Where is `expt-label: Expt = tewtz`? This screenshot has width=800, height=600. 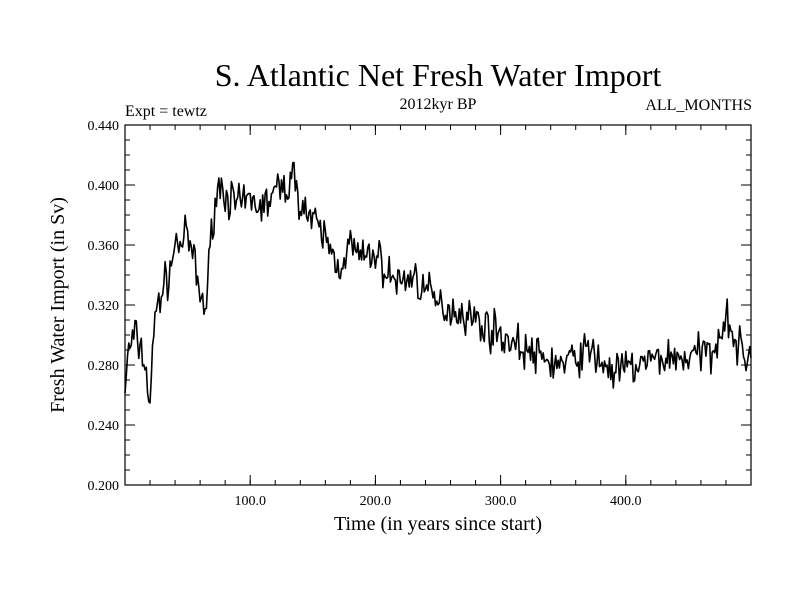 expt-label: Expt = tewtz is located at coordinates (166, 111).